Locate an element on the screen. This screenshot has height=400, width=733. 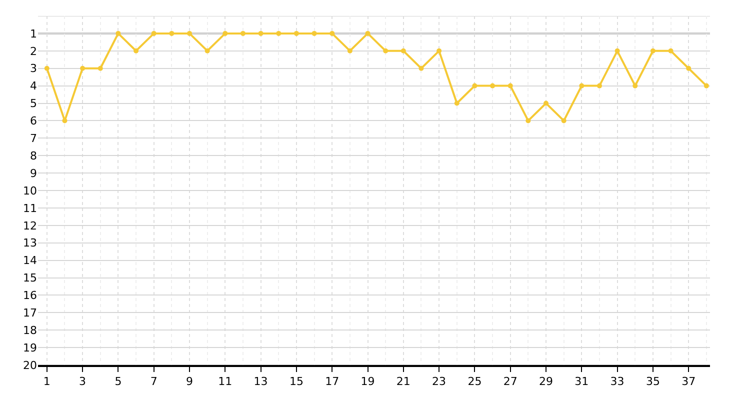
x-tick-label: 17 is located at coordinates (332, 381).